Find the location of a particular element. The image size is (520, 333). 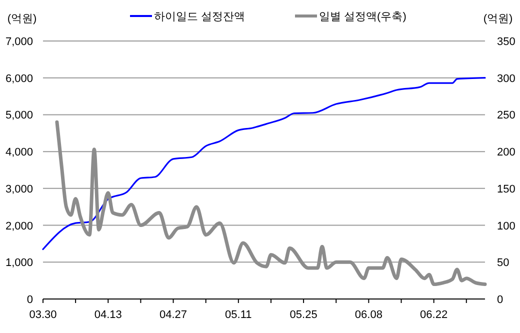

y-tick-label: 6,000 is located at coordinates (19, 78).